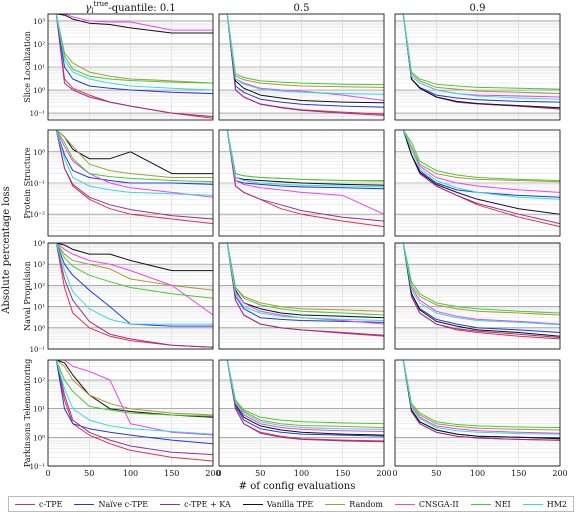  What do you see at coordinates (123, 504) in the screenshot?
I see `legend-label: Naïve c-TPE` at bounding box center [123, 504].